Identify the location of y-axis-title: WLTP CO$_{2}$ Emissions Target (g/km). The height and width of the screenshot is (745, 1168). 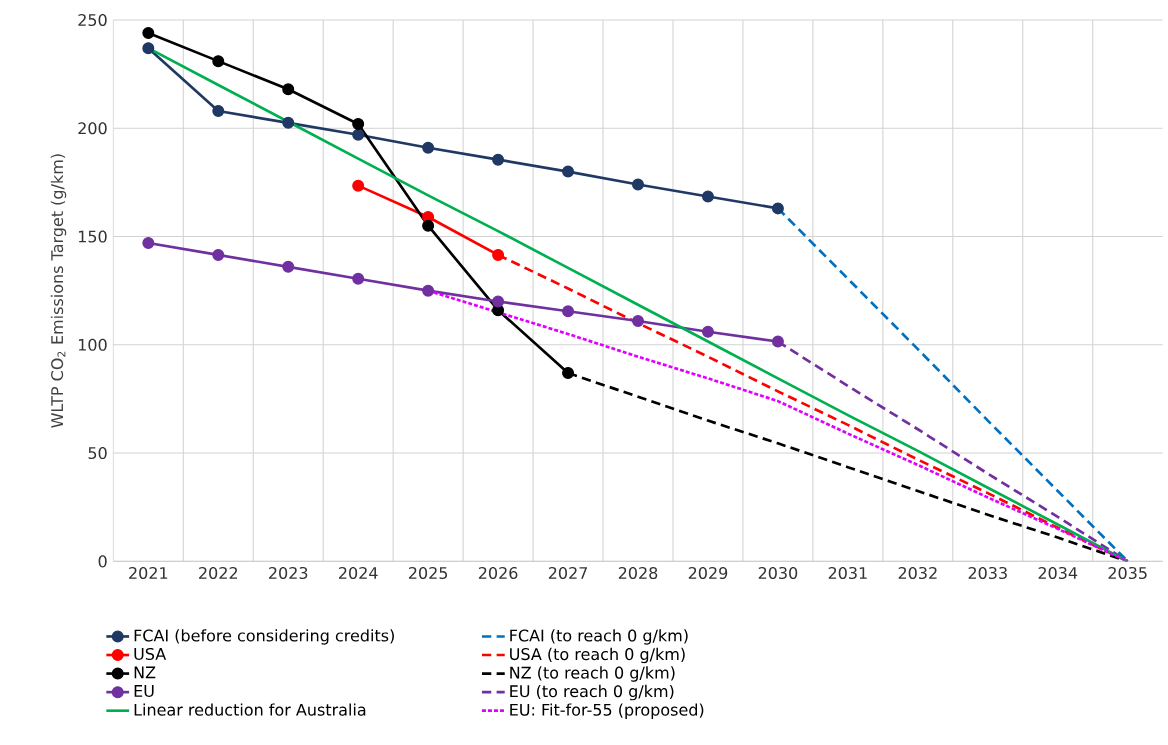
(58, 291).